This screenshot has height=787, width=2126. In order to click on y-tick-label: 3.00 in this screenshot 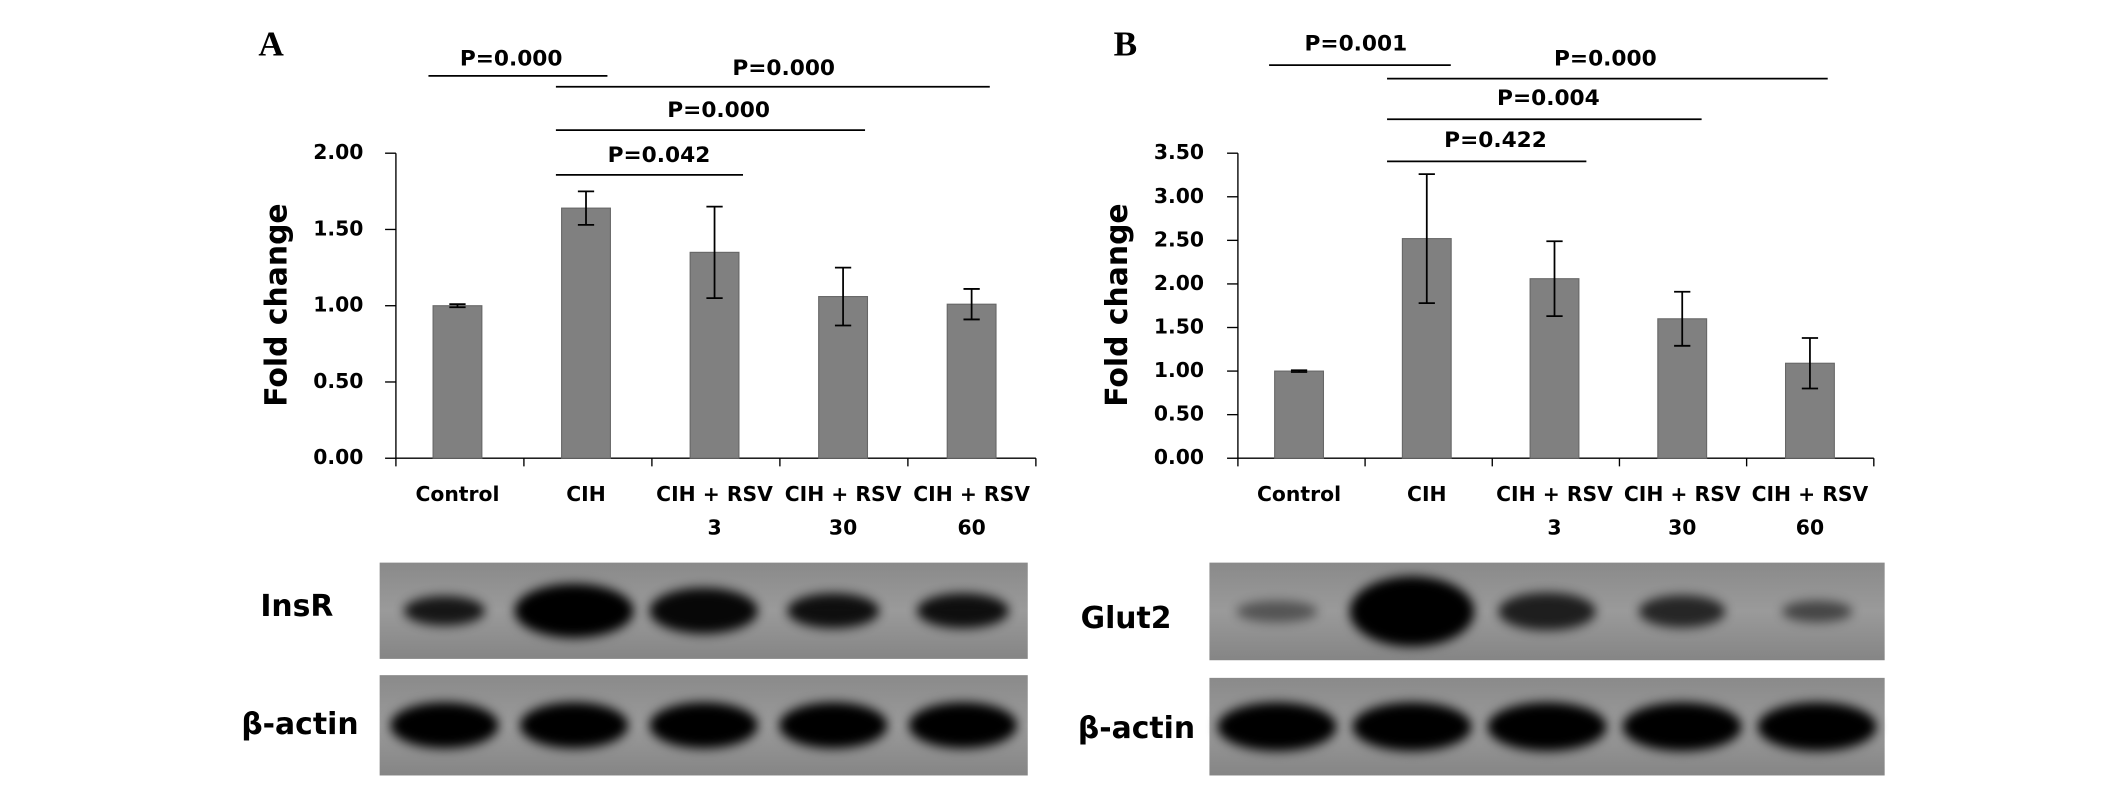, I will do `click(1179, 196)`.